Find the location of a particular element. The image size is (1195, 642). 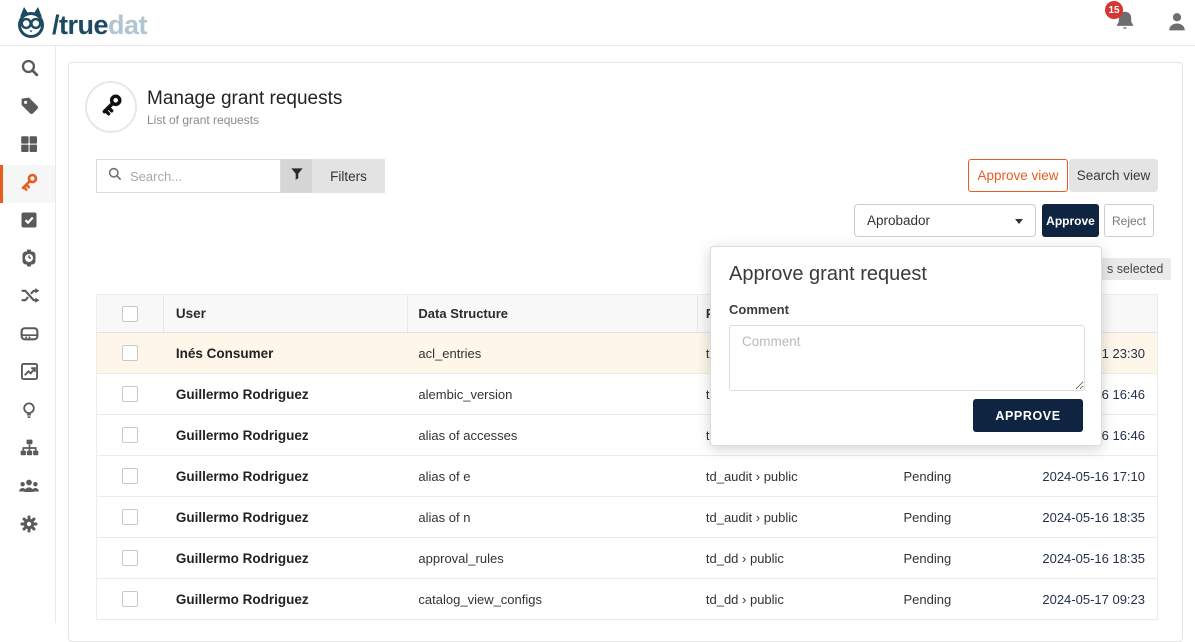

truedat-logo: /true dat is located at coordinates (80, 25).